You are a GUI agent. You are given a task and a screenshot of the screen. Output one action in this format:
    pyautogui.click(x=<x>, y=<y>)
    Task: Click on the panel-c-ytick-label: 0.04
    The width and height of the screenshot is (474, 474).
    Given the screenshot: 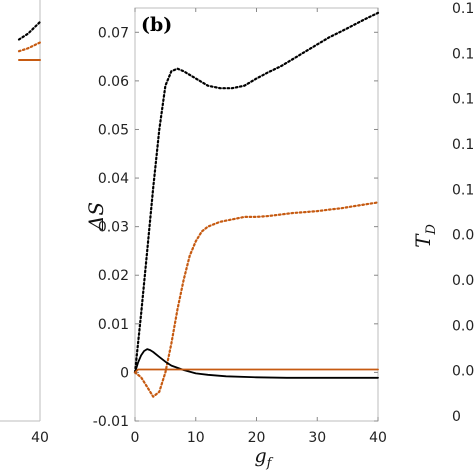 What is the action you would take?
    pyautogui.click(x=463, y=326)
    